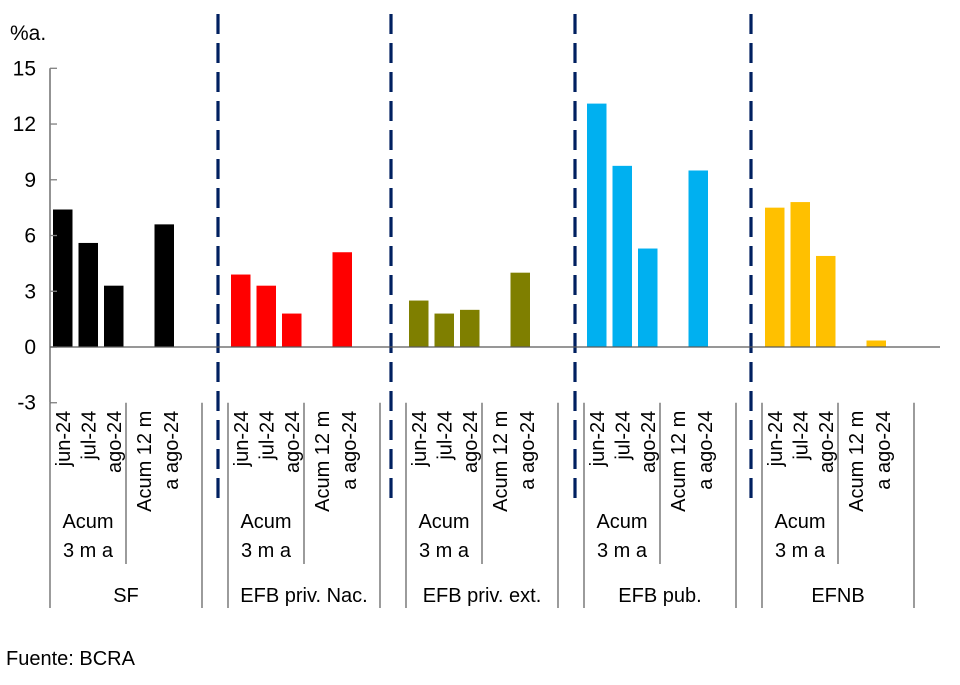 The height and width of the screenshot is (685, 960). What do you see at coordinates (30, 236) in the screenshot?
I see `y-tick-label: 6` at bounding box center [30, 236].